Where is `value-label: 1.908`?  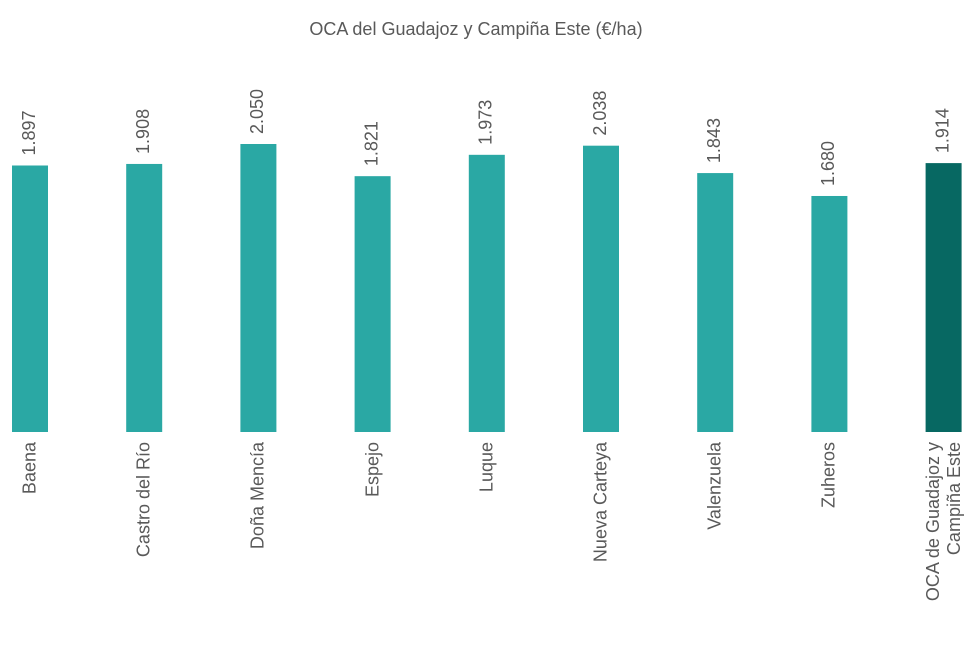
value-label: 1.908 is located at coordinates (143, 131).